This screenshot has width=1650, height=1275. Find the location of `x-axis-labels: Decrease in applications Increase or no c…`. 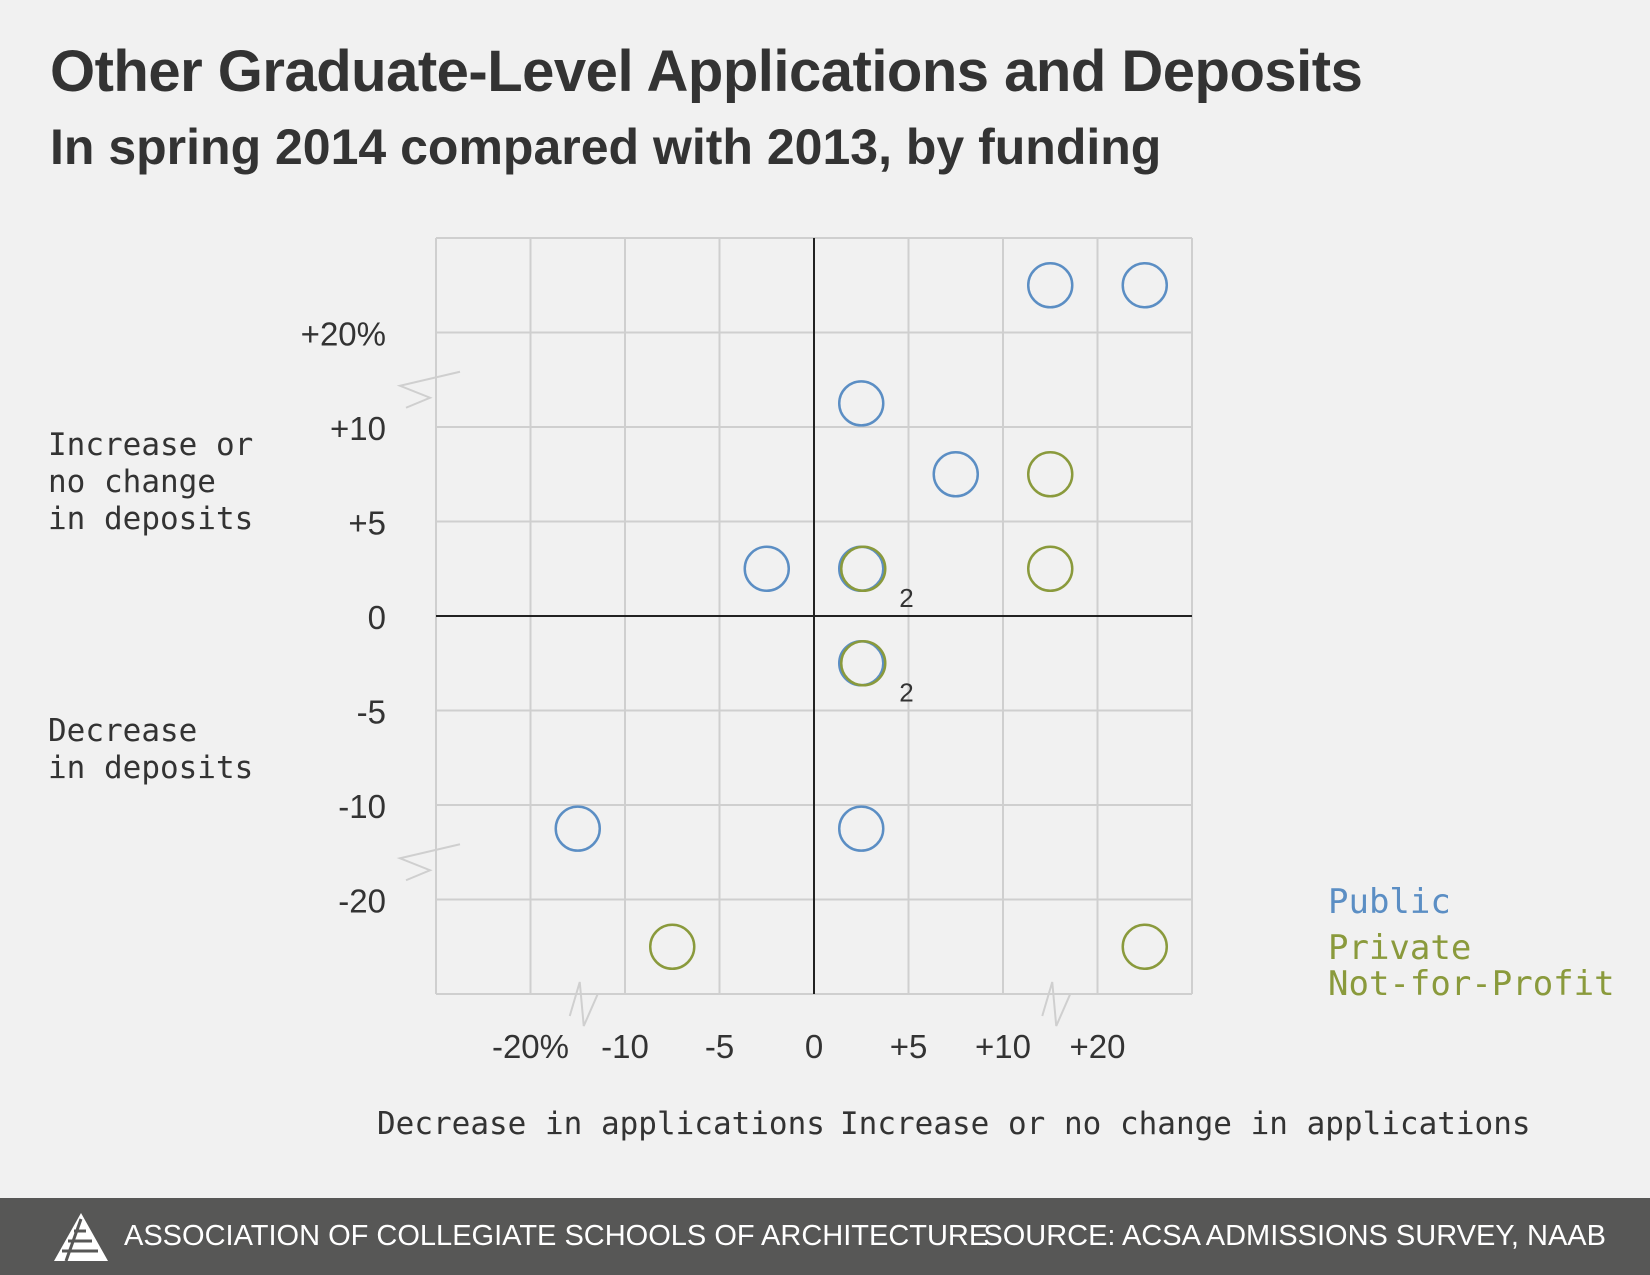

x-axis-labels: Decrease in applications Increase or no c… is located at coordinates (954, 1124).